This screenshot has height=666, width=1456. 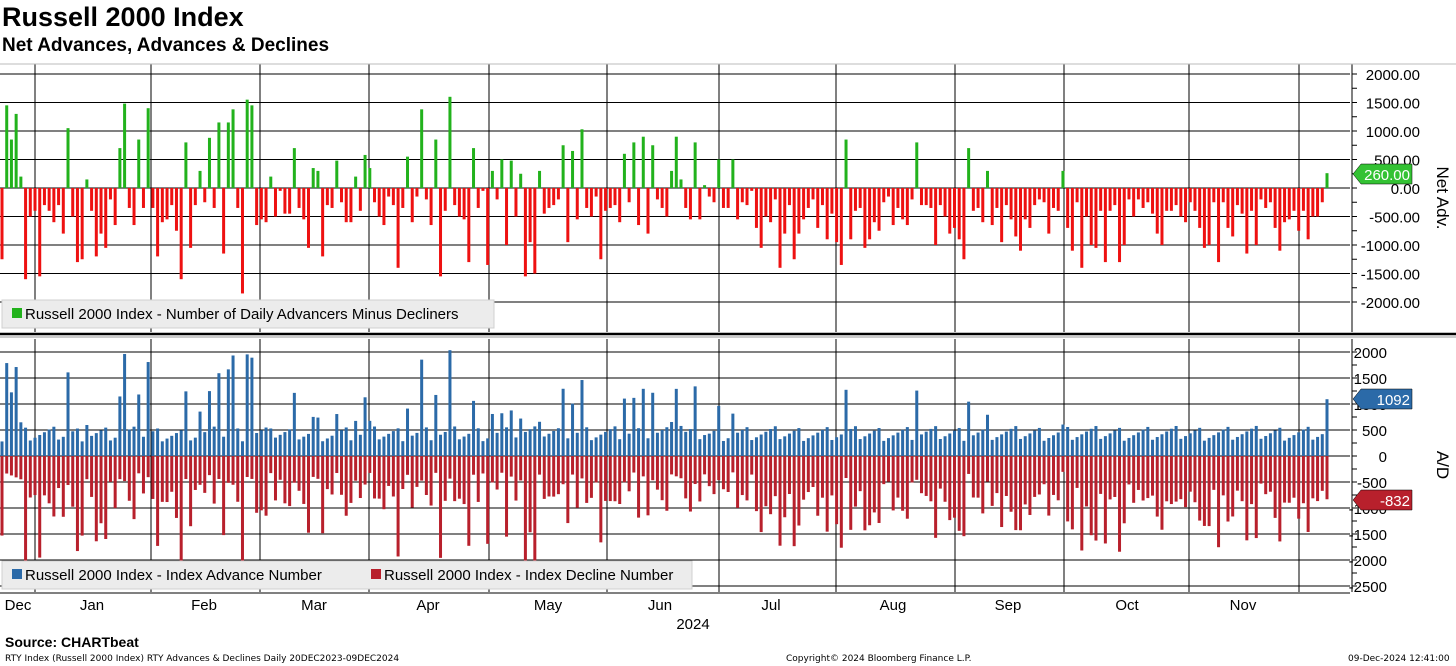 I want to click on x-tick-label: Oct, so click(x=1127, y=605).